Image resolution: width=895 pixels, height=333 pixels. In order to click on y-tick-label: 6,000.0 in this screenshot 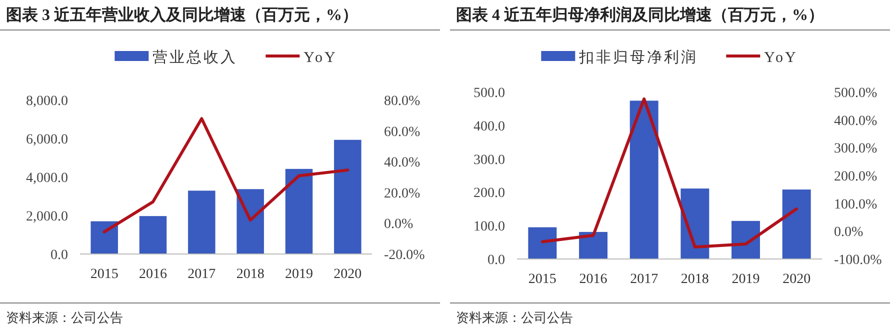, I will do `click(47, 140)`.